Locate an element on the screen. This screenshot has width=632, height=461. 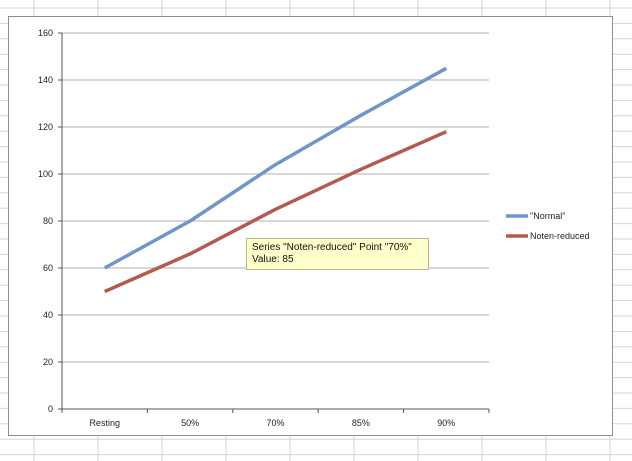
y-tick-label: 60 is located at coordinates (48, 268).